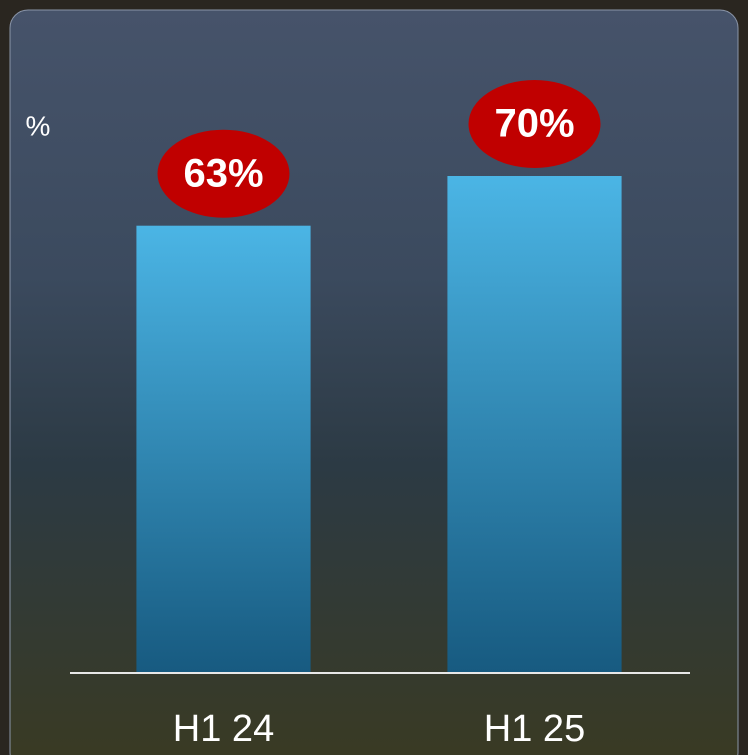 The image size is (748, 755). I want to click on value-label: 63%, so click(223, 173).